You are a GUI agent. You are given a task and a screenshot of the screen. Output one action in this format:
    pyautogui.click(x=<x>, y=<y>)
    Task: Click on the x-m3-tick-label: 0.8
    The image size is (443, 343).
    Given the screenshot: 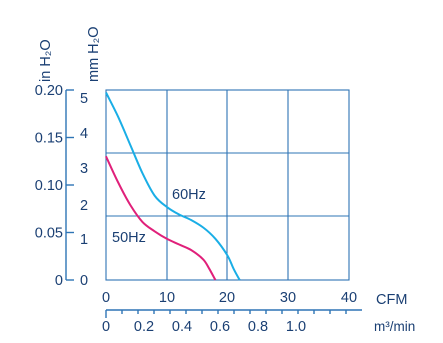 What is the action you would take?
    pyautogui.click(x=258, y=327)
    